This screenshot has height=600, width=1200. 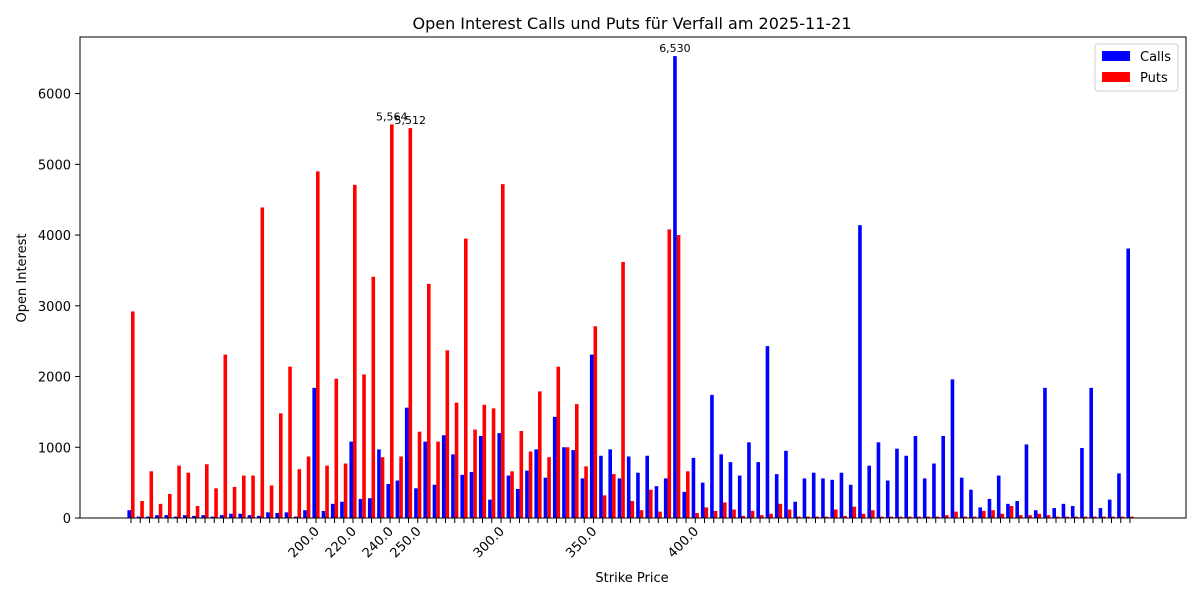 I want to click on y-axis-title: Open Interest, so click(x=22, y=278).